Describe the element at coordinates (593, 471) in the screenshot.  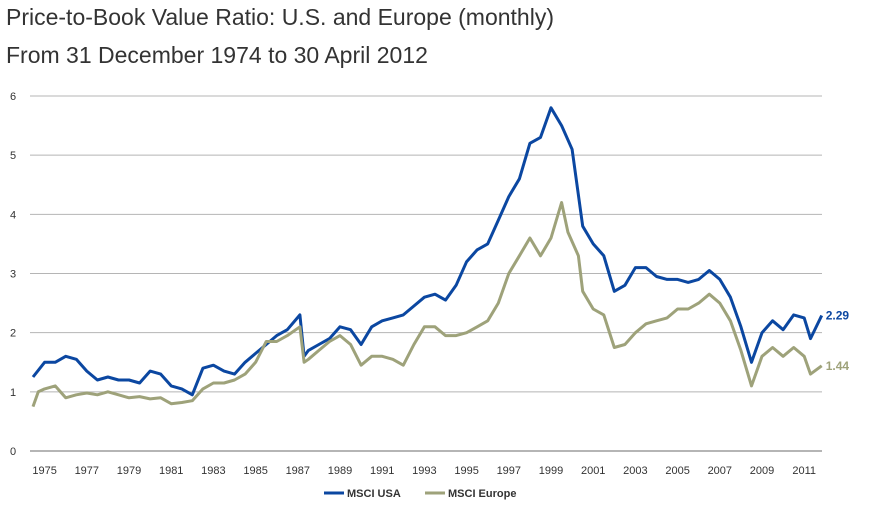
I see `x-tick-label: 2001` at that location.